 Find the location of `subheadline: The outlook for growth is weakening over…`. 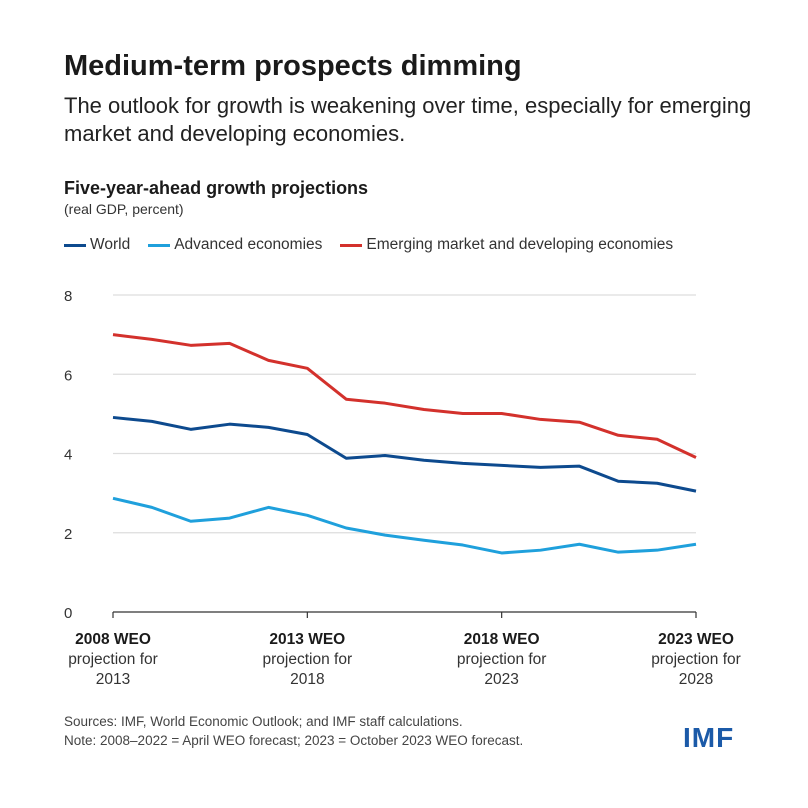

subheadline: The outlook for growth is weakening over… is located at coordinates (408, 119).